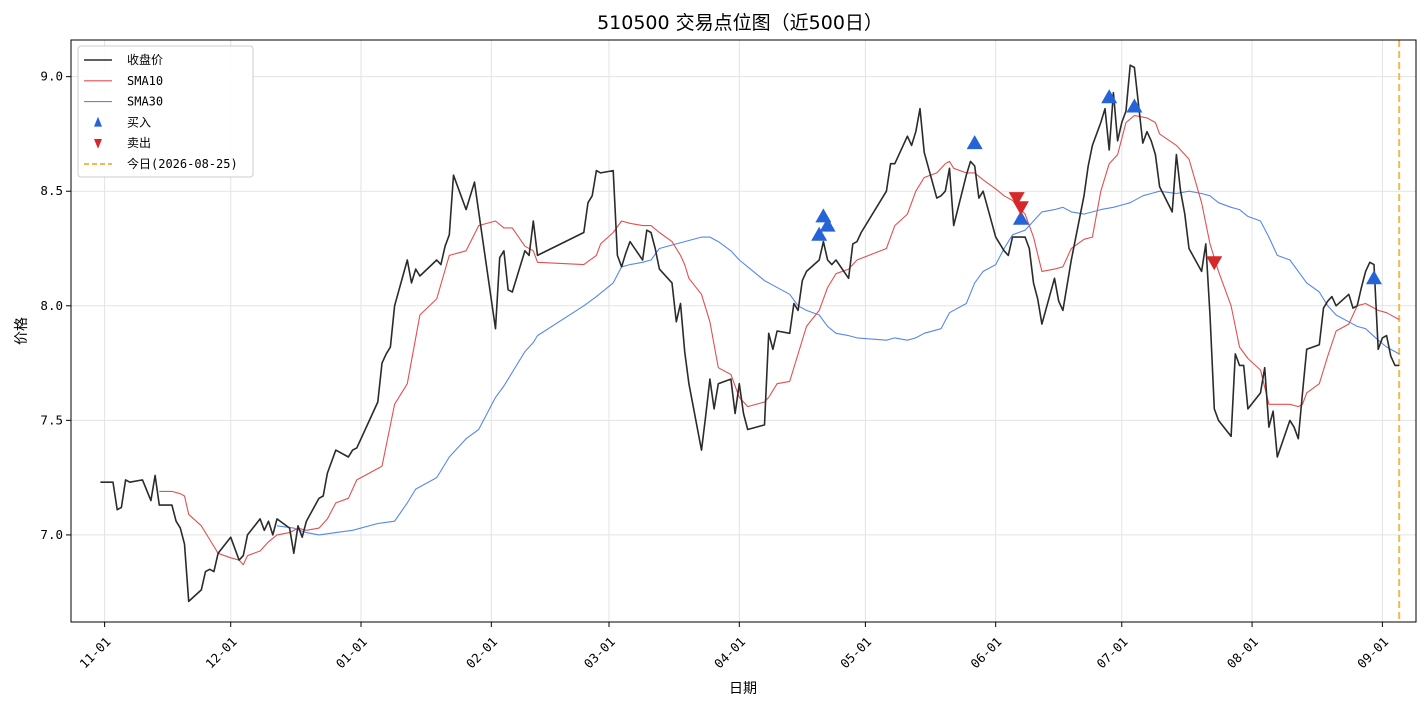  What do you see at coordinates (51, 305) in the screenshot?
I see `y-tick-label: 8.0` at bounding box center [51, 305].